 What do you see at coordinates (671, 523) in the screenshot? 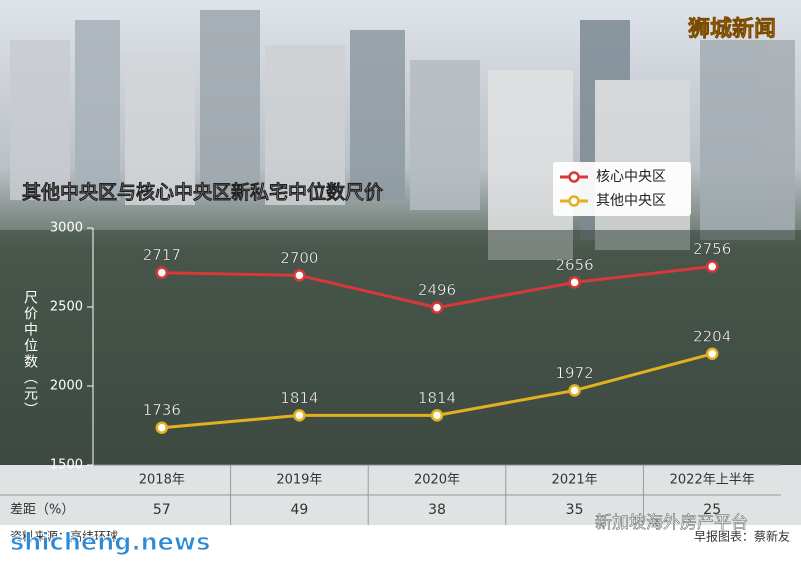
I see `watermark: 新加坡海外房产平台` at bounding box center [671, 523].